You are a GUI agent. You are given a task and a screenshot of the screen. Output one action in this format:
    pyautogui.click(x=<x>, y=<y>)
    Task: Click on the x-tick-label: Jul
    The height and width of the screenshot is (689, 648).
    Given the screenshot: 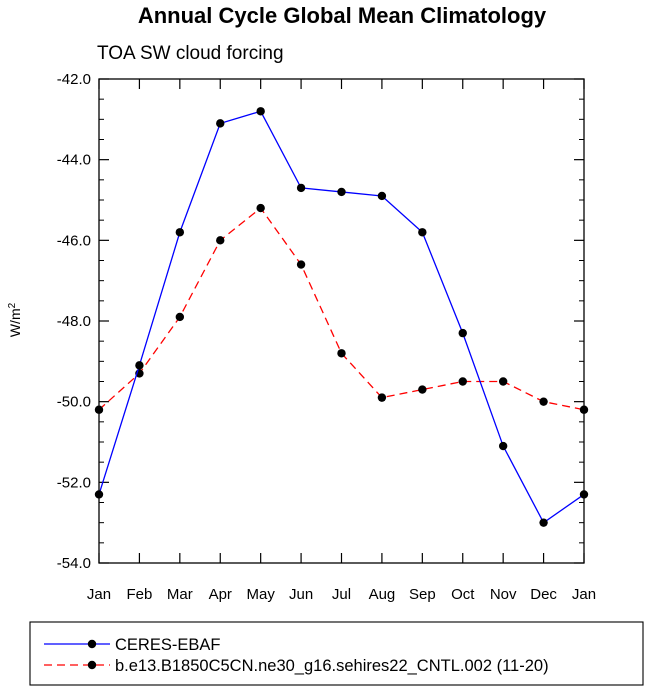 What is the action you would take?
    pyautogui.click(x=341, y=594)
    